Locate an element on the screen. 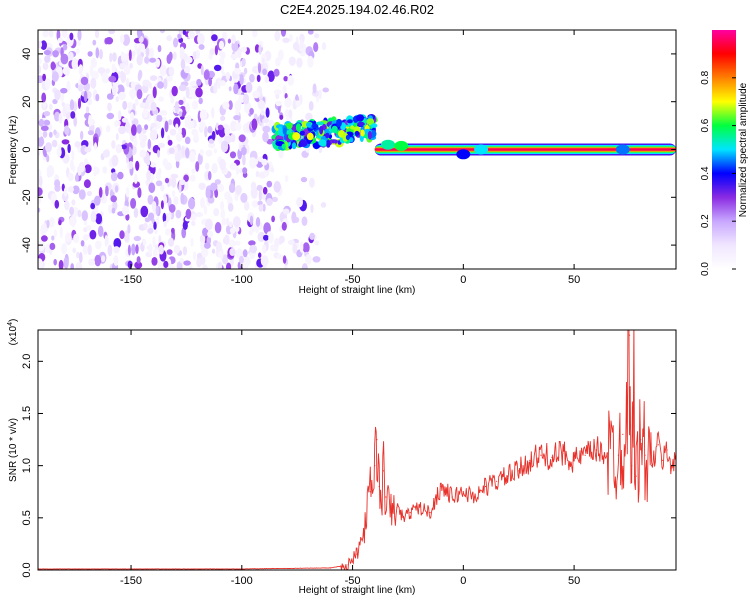  x-tick-label: -100 is located at coordinates (242, 280).